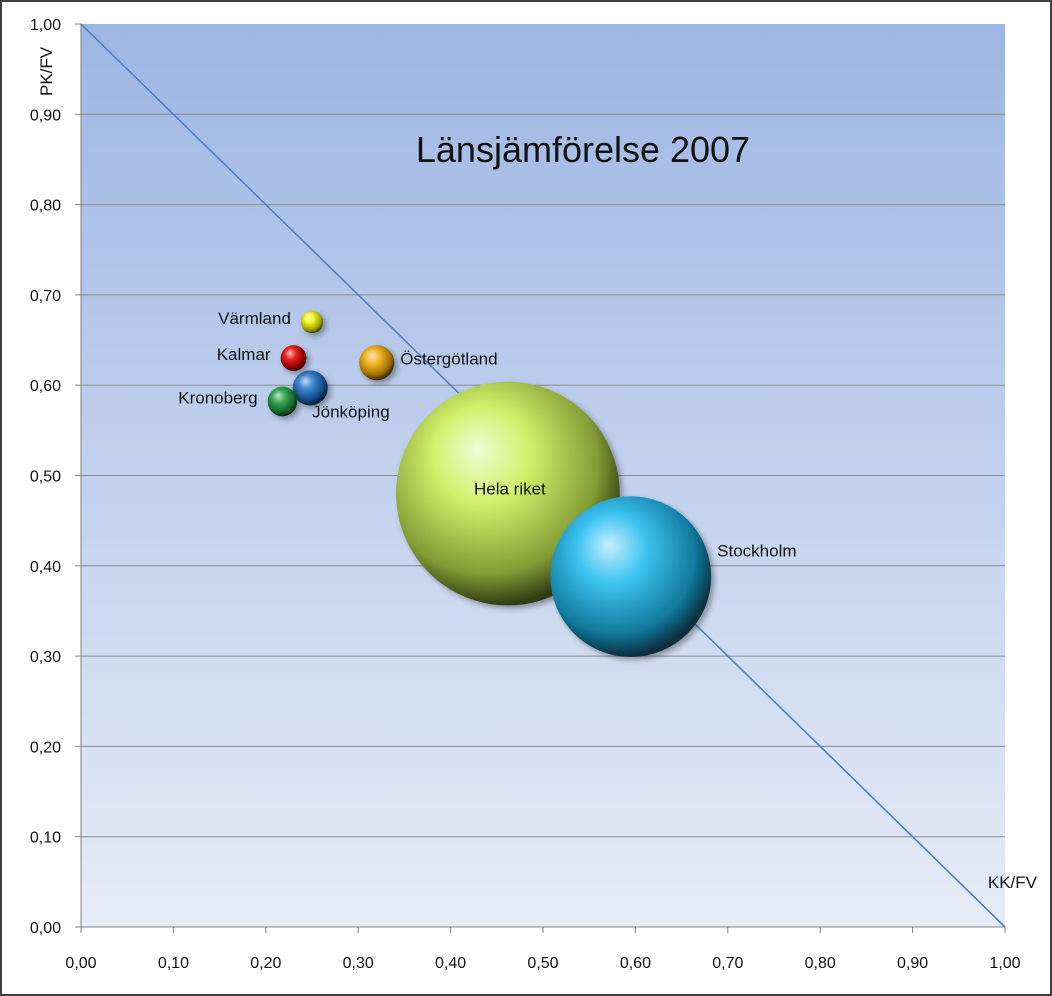 This screenshot has height=996, width=1052. What do you see at coordinates (583, 149) in the screenshot?
I see `chart-title: Länsjämförelse 2007` at bounding box center [583, 149].